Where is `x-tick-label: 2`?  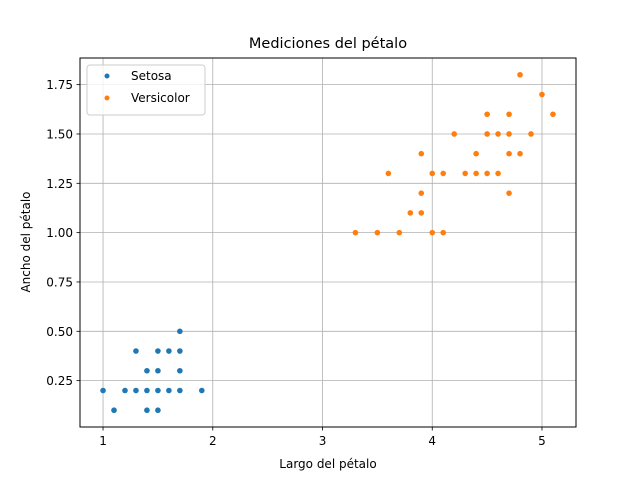 x-tick-label: 2 is located at coordinates (213, 441).